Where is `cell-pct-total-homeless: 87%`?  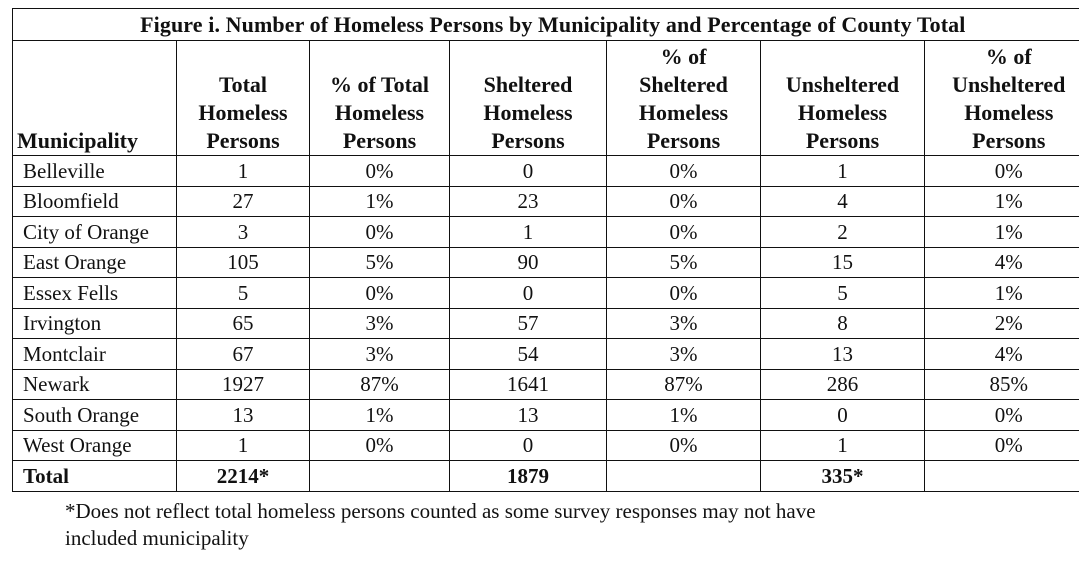
cell-pct-total-homeless: 87% is located at coordinates (379, 384).